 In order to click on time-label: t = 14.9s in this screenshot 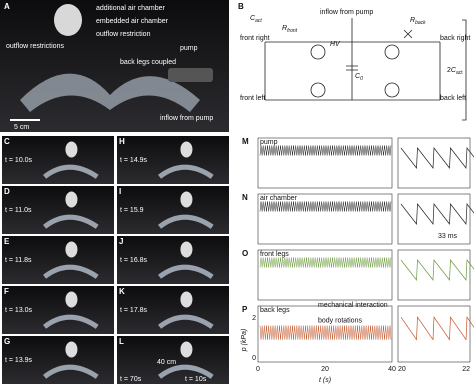, I will do `click(134, 160)`.